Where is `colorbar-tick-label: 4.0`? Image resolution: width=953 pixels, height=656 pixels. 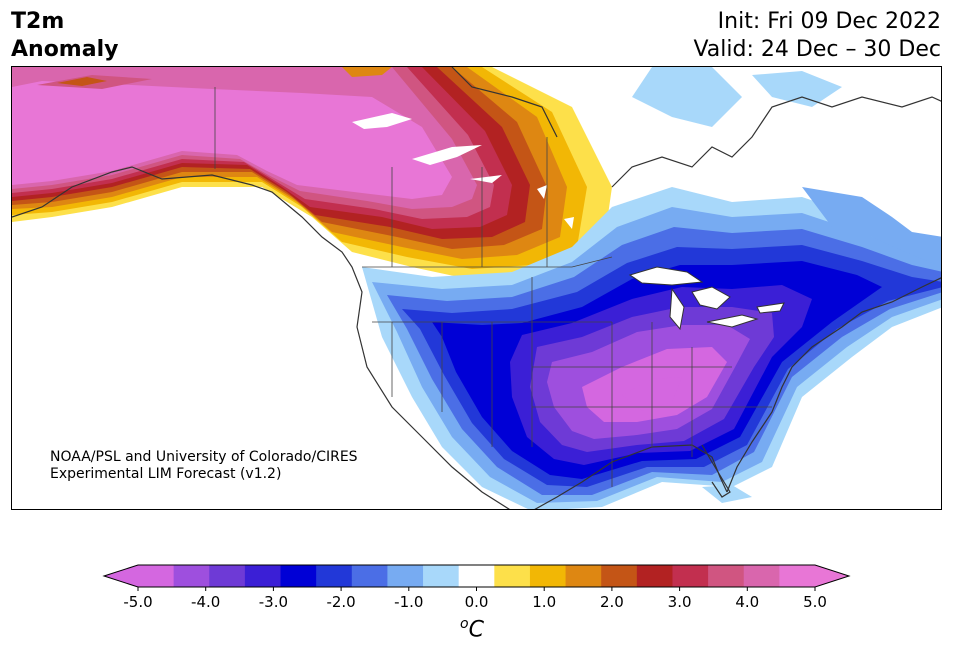
colorbar-tick-label: 4.0 is located at coordinates (747, 602).